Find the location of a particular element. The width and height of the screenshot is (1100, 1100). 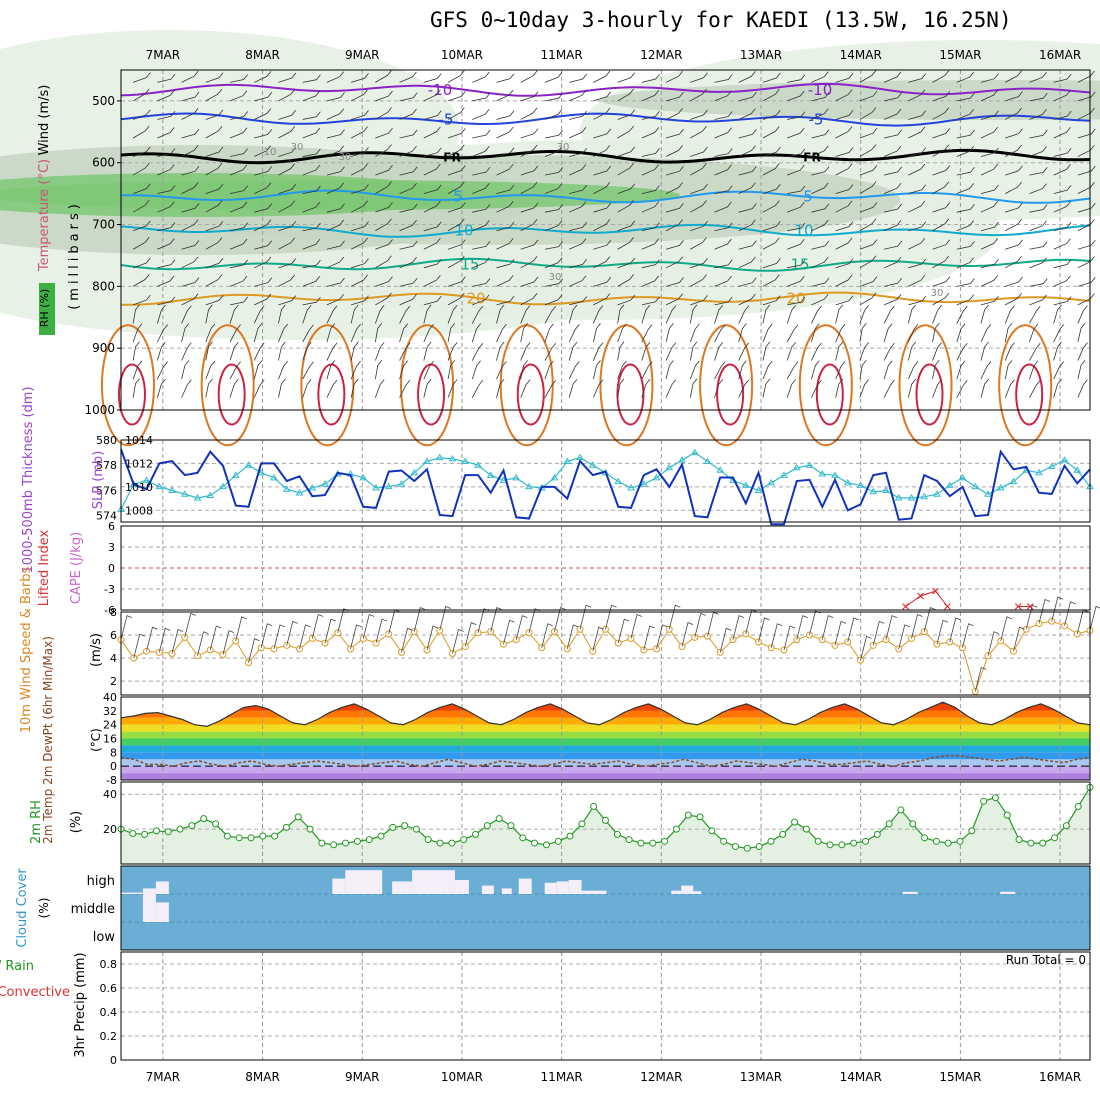

cloud-block is located at coordinates (575, 887).